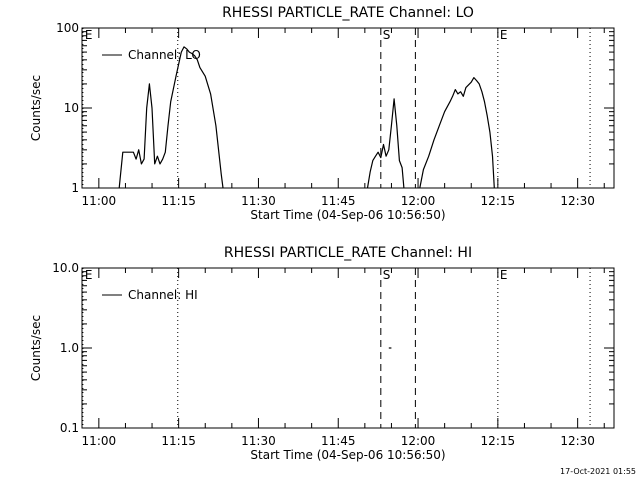 The height and width of the screenshot is (480, 640). What do you see at coordinates (577, 201) in the screenshot?
I see `panel-1-x-tick-label: 12:30` at bounding box center [577, 201].